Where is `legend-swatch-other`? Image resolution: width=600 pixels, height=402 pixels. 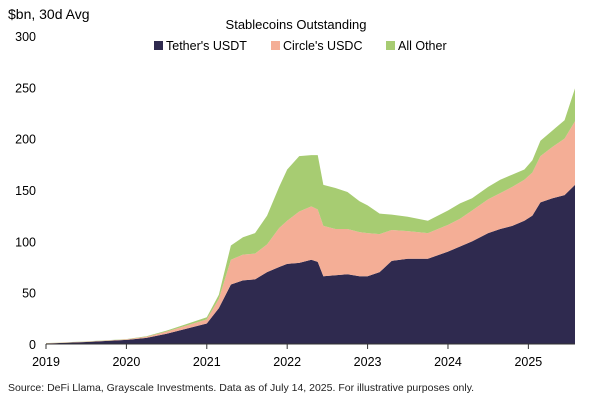
legend-swatch-other is located at coordinates (390, 45).